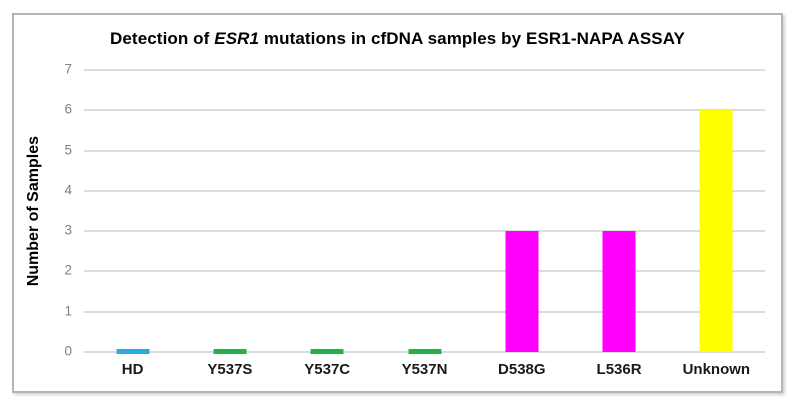 The width and height of the screenshot is (798, 409). What do you see at coordinates (68, 109) in the screenshot?
I see `y-tick-label-6: 6` at bounding box center [68, 109].